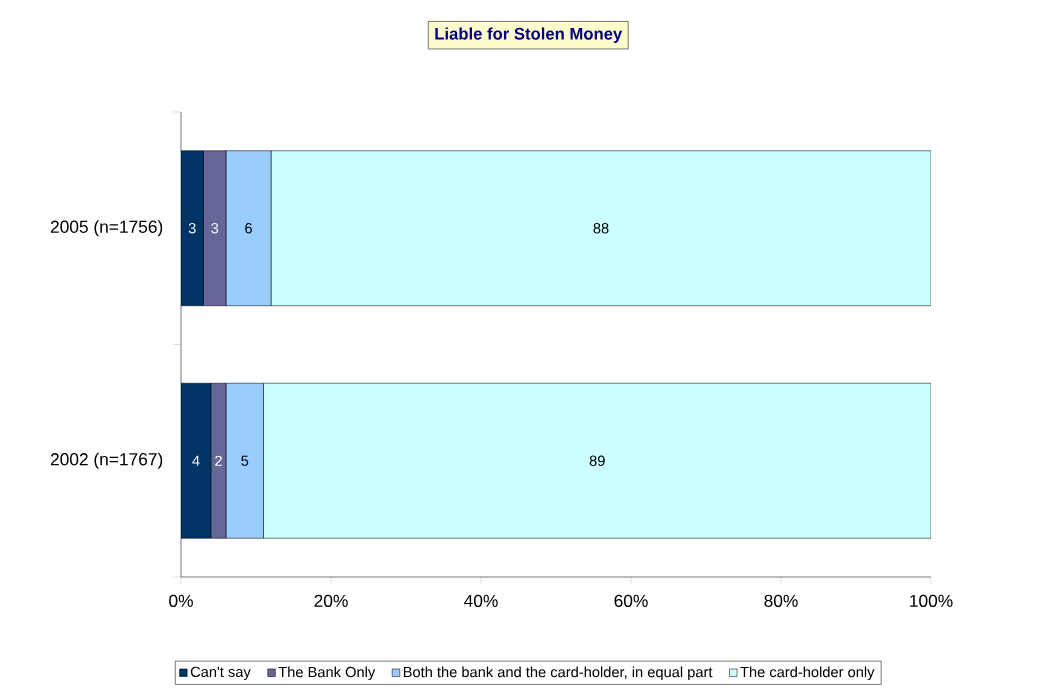  I want to click on legend-label: Both the bank and the card-holder, in equal part, so click(558, 673).